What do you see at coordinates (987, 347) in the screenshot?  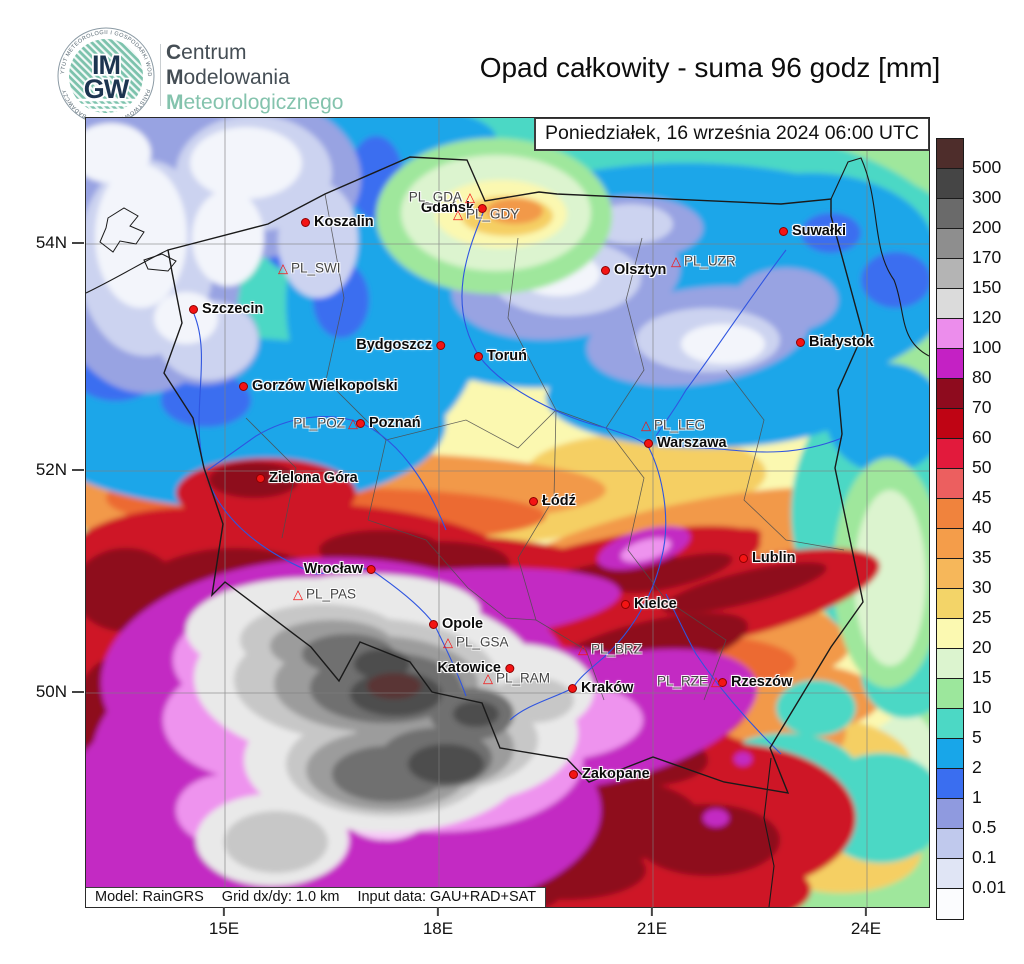 I see `legend-value-100: 100` at bounding box center [987, 347].